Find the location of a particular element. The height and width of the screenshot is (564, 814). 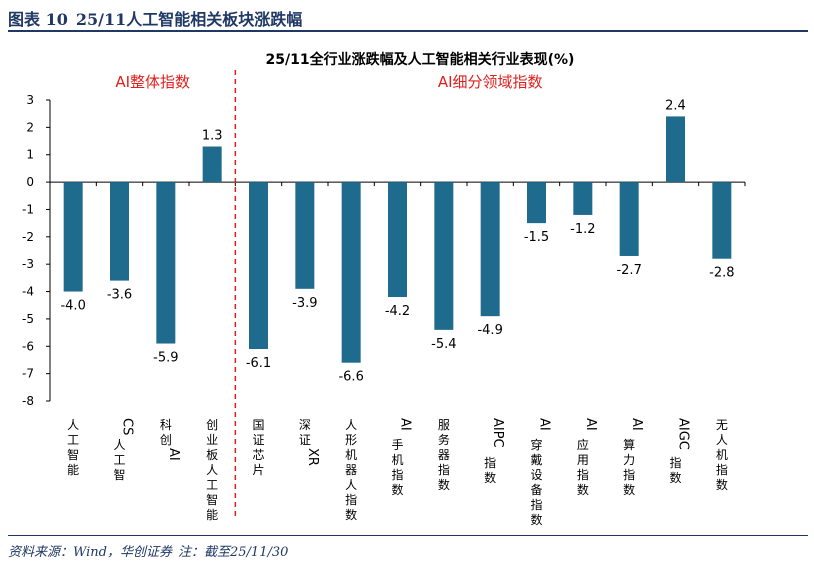

category-label: AIGC 指数 is located at coordinates (679, 451).